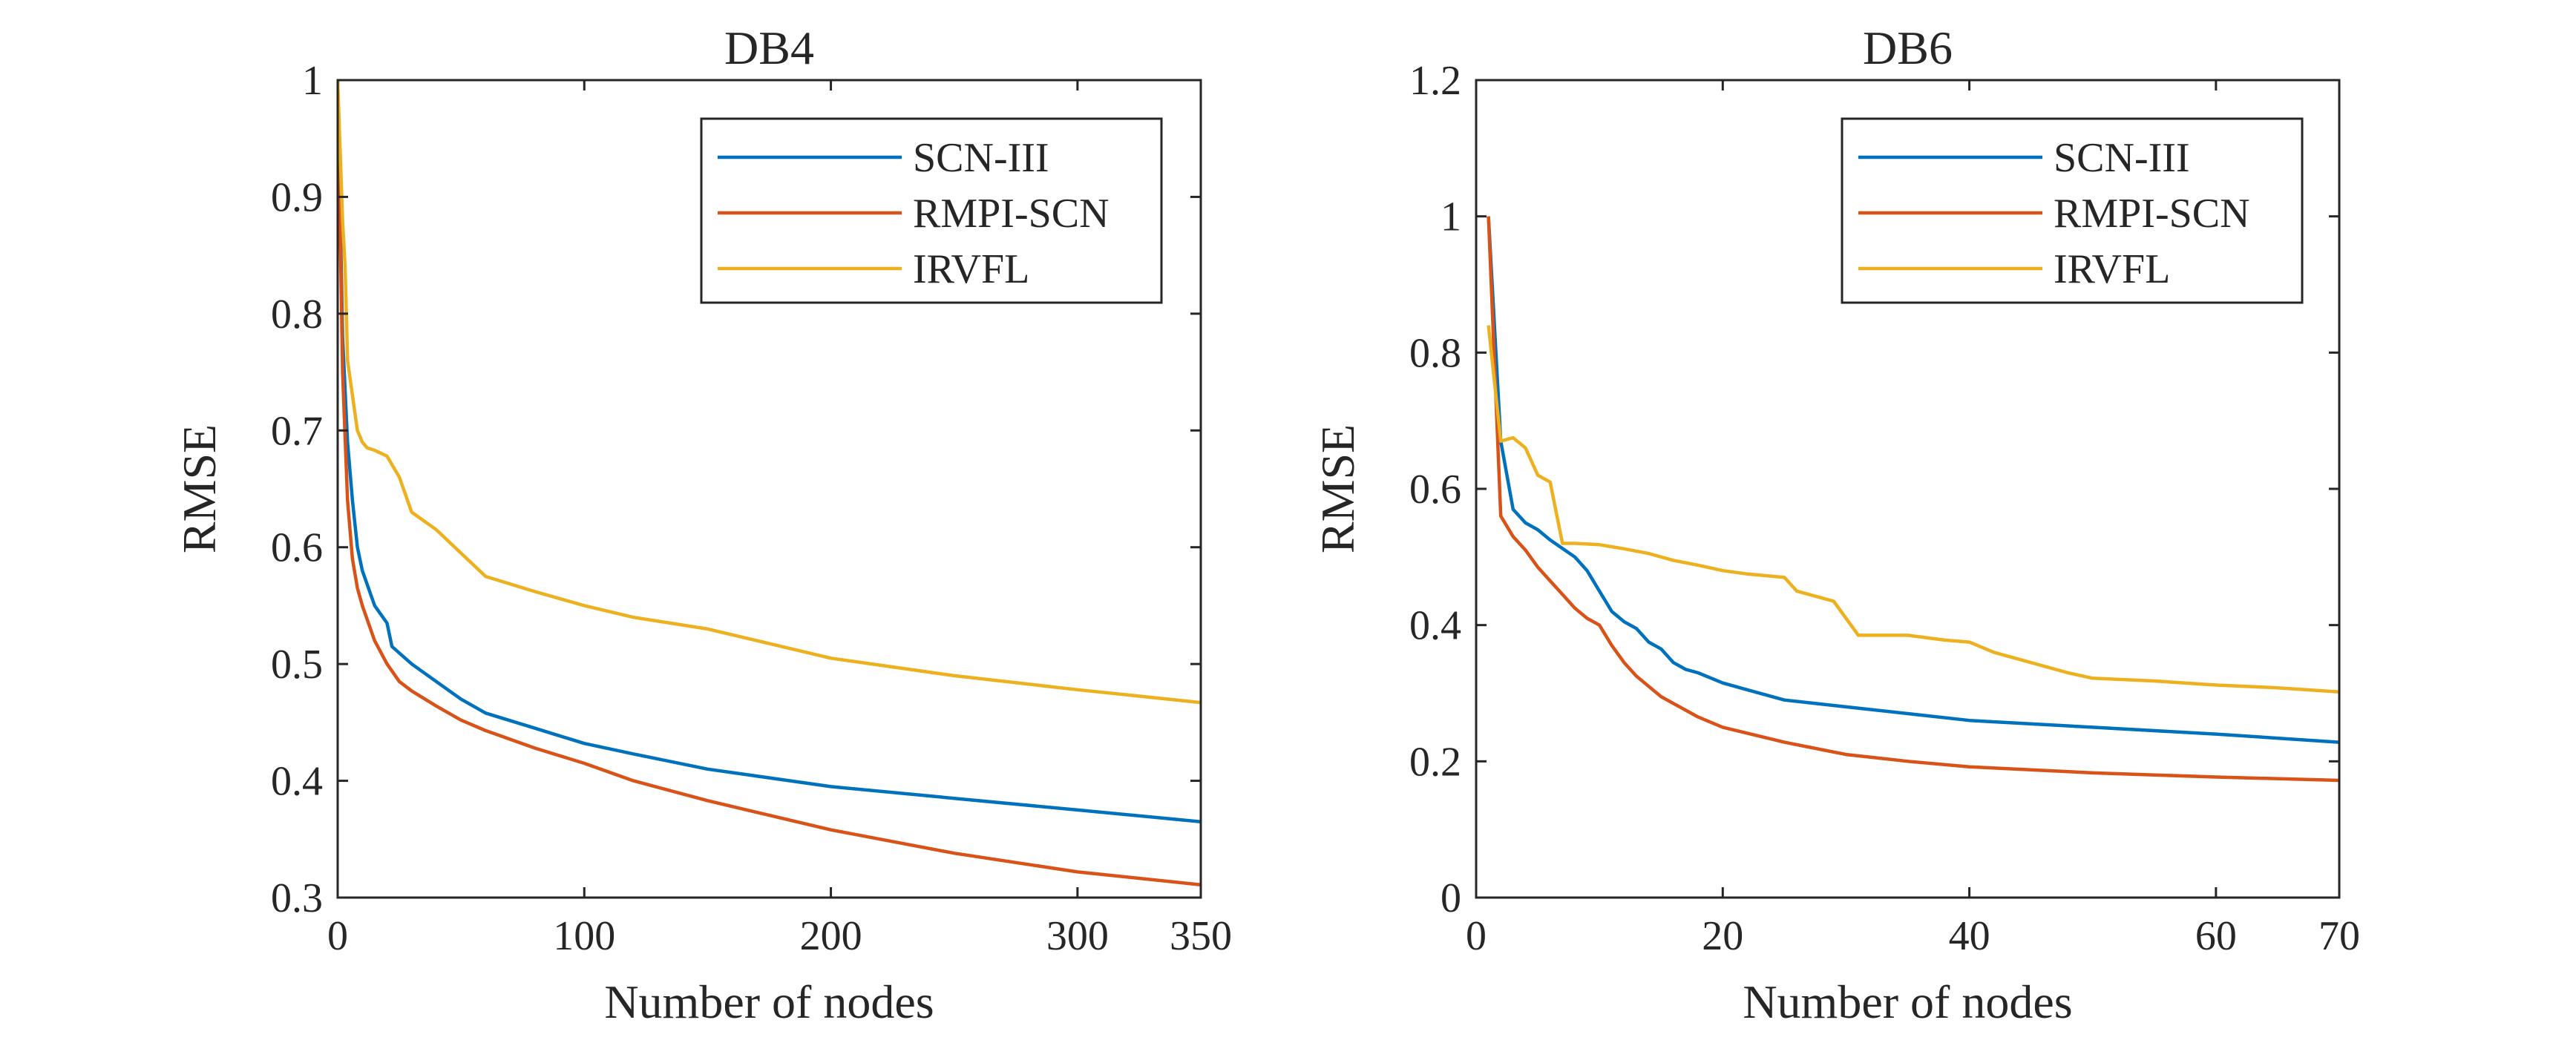  Describe the element at coordinates (1435, 762) in the screenshot. I see `y-tick-label: 0.2` at that location.